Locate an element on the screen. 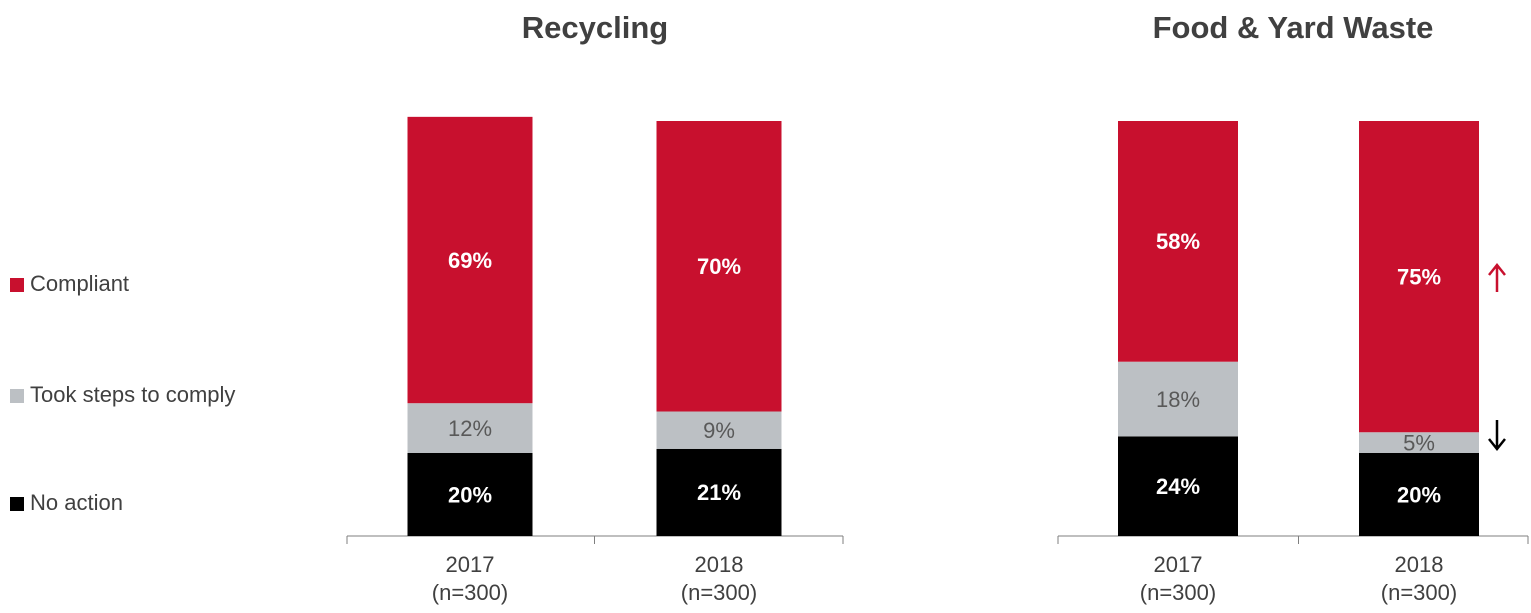 The image size is (1531, 613). value-label: 12% is located at coordinates (470, 428).